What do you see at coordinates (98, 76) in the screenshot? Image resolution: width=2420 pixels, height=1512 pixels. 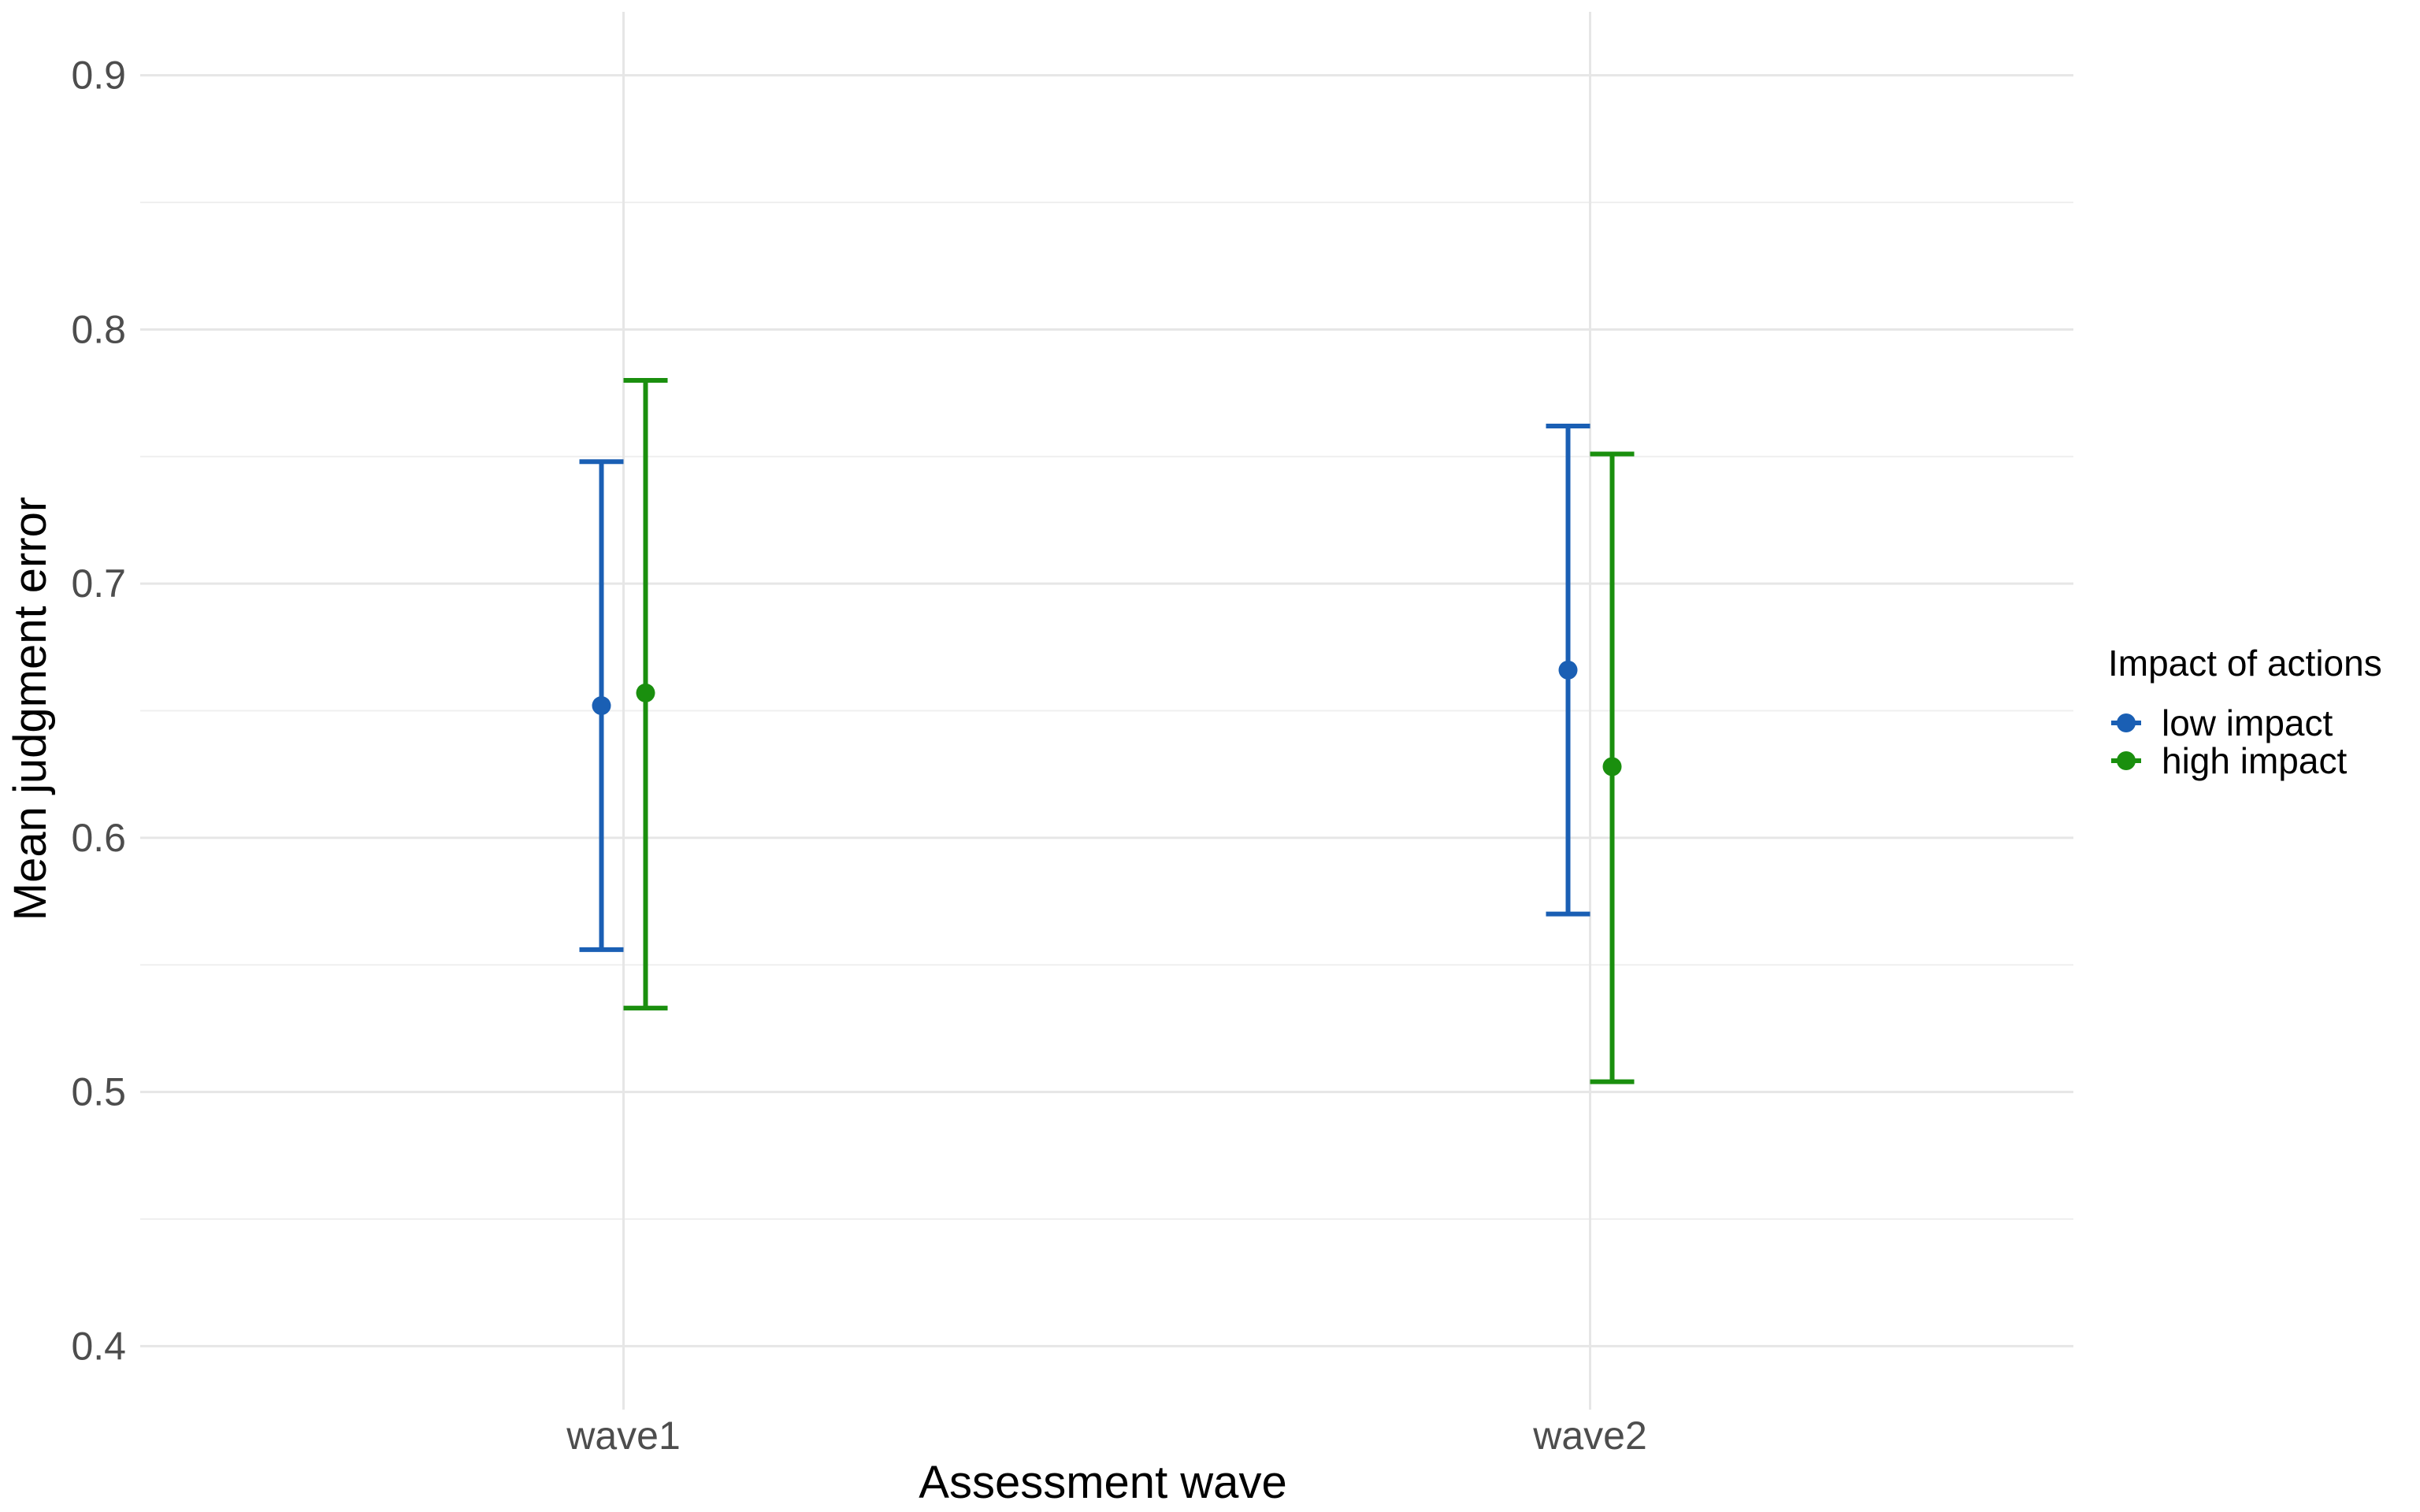 I see `y-tick-label: 0.9` at bounding box center [98, 76].